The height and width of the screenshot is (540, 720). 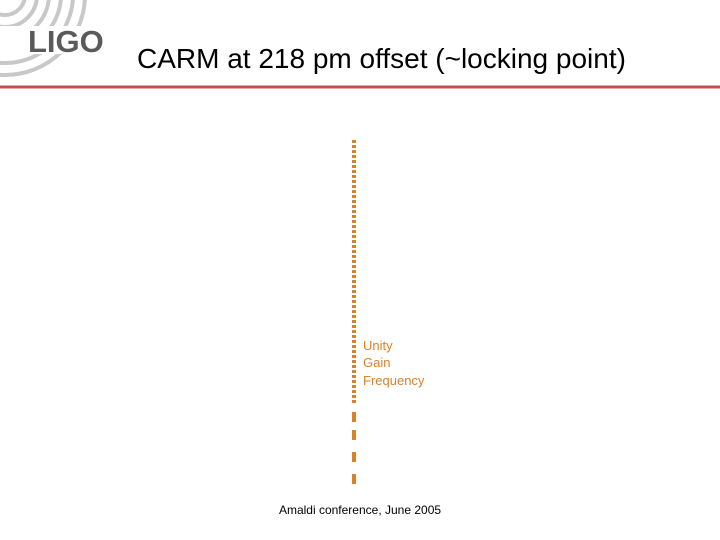 What do you see at coordinates (66, 41) in the screenshot?
I see `logo: LIGO` at bounding box center [66, 41].